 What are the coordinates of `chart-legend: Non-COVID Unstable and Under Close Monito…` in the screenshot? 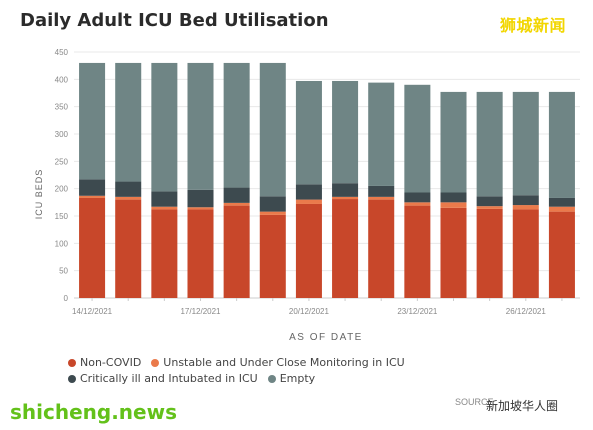 It's located at (328, 372).